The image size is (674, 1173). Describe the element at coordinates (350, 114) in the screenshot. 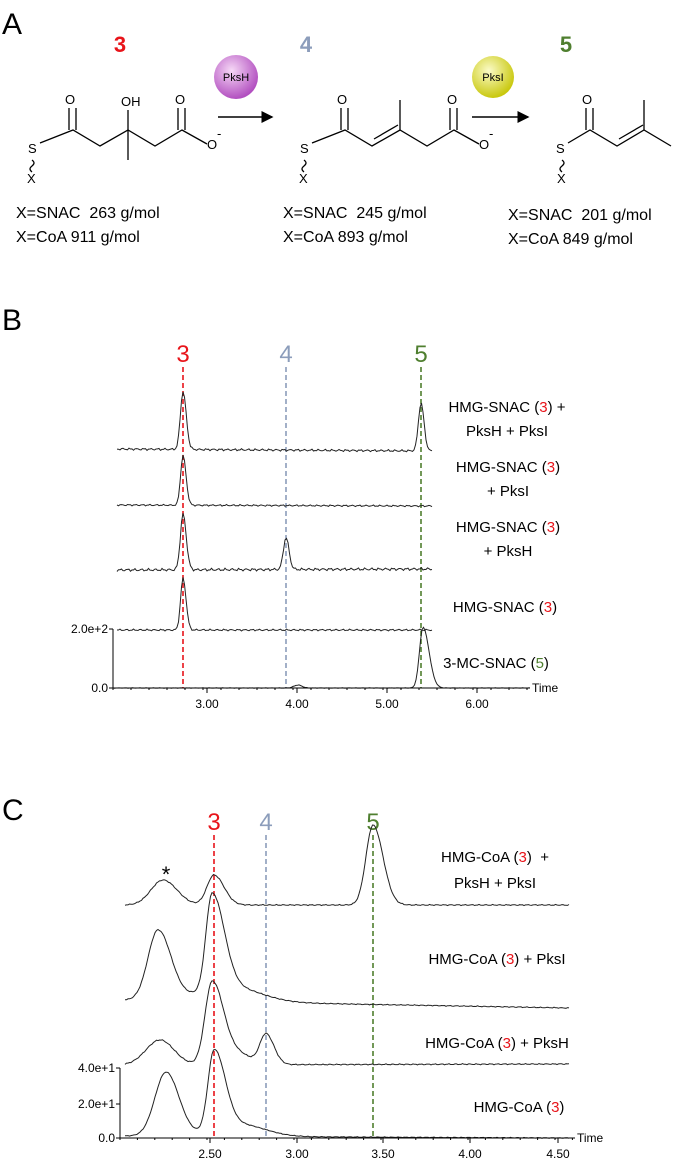

I see `structures` at that location.